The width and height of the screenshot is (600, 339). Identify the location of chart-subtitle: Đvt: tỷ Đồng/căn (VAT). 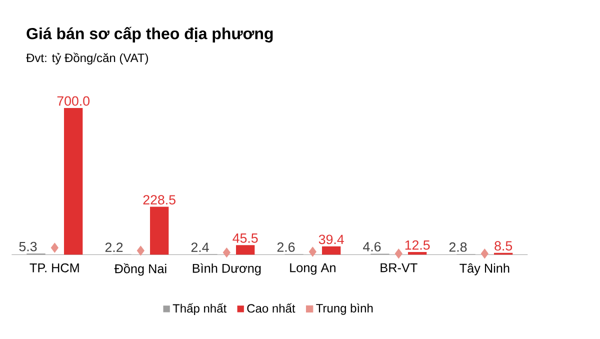
(87, 58).